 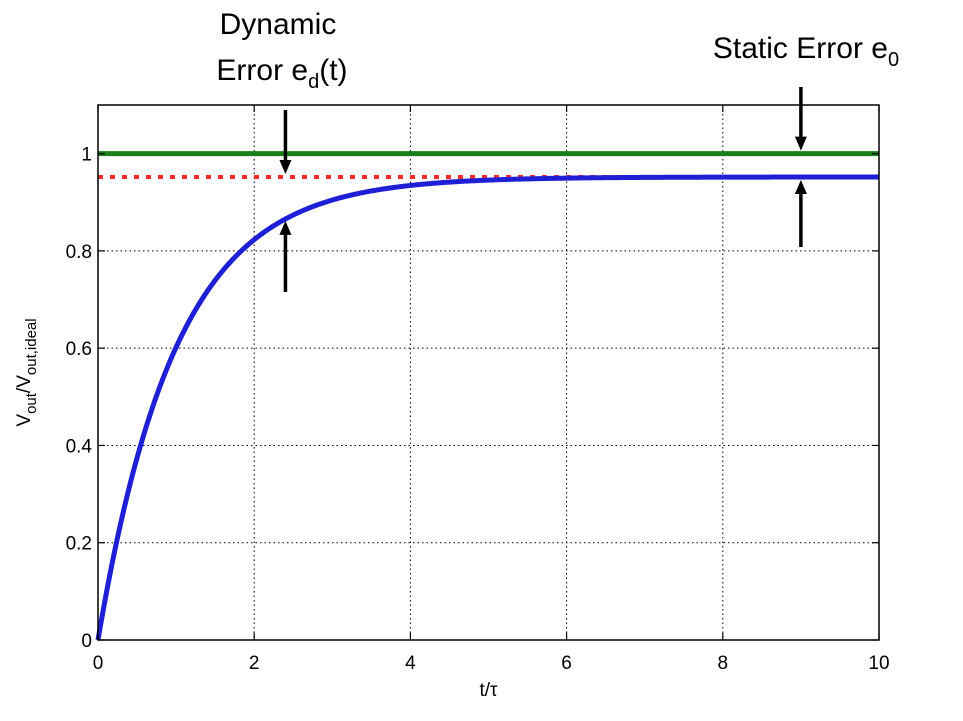 I want to click on x-tick-label: 8, so click(x=723, y=663).